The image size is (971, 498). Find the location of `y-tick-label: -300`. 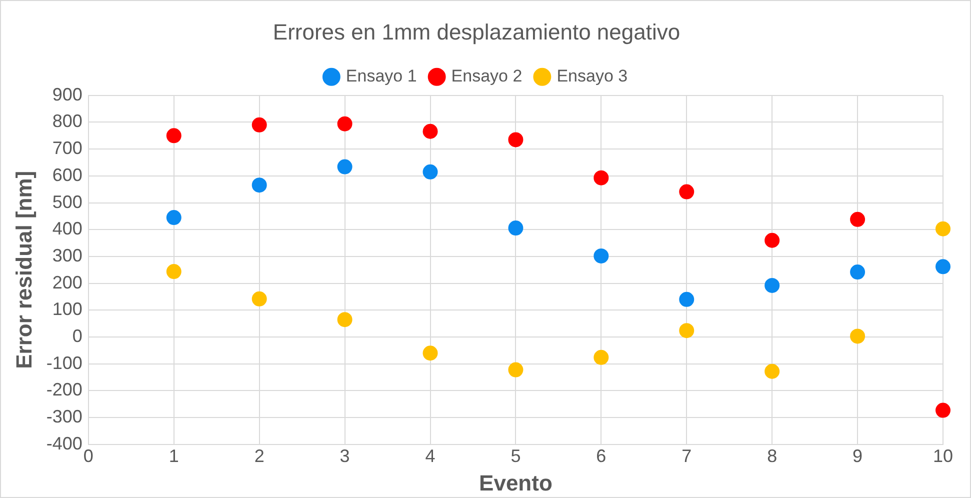

y-tick-label: -300 is located at coordinates (64, 416).